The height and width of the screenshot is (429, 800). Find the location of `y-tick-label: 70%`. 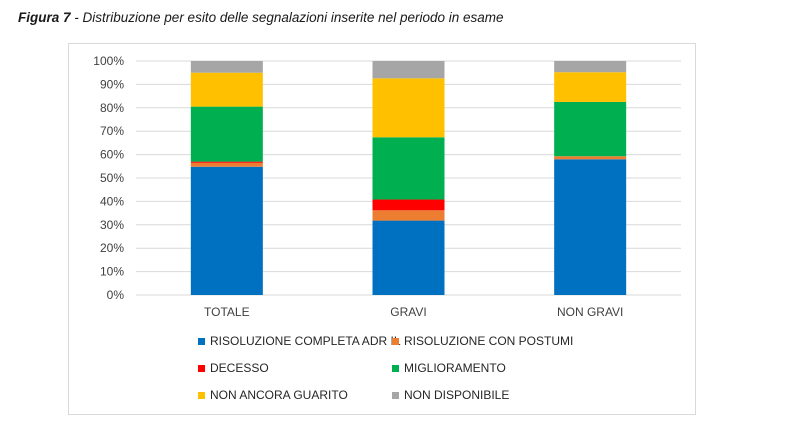

y-tick-label: 70% is located at coordinates (112, 131).